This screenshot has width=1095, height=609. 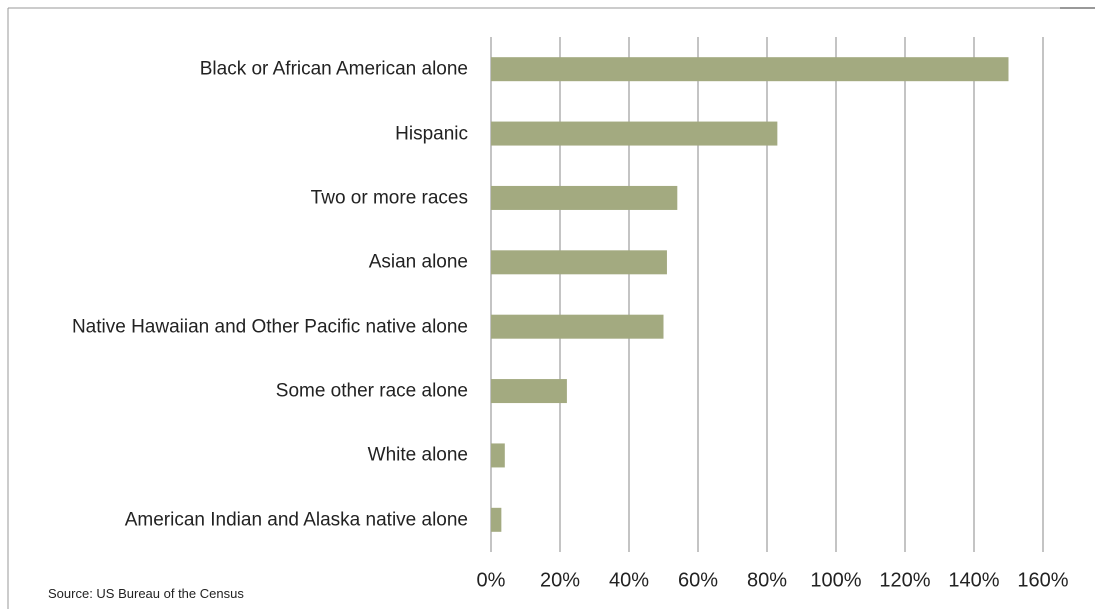 I want to click on x-tick-label: 140%, so click(x=973, y=580).